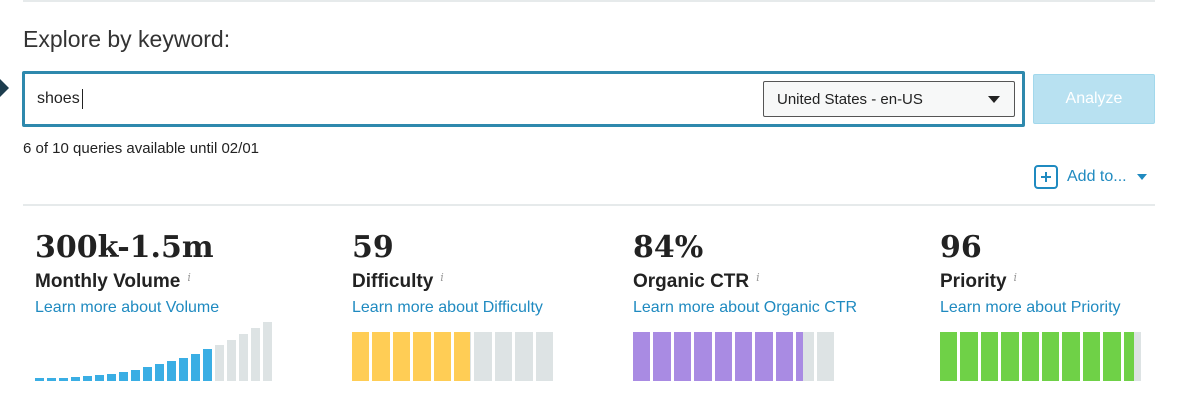 This screenshot has width=1200, height=414. Describe the element at coordinates (1094, 99) in the screenshot. I see `analyze-button: Analyze` at that location.